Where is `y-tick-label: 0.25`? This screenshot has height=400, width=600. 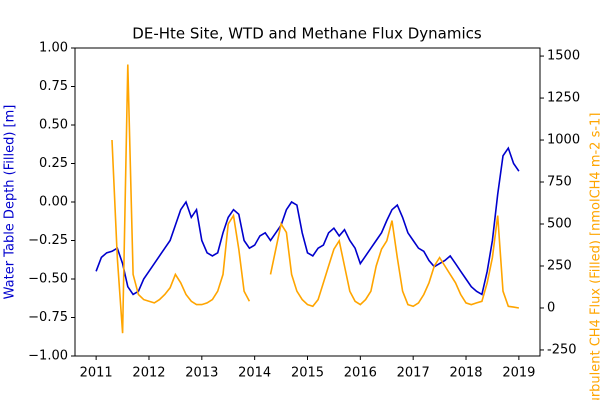
y-tick-label: 0.25 is located at coordinates (53, 163).